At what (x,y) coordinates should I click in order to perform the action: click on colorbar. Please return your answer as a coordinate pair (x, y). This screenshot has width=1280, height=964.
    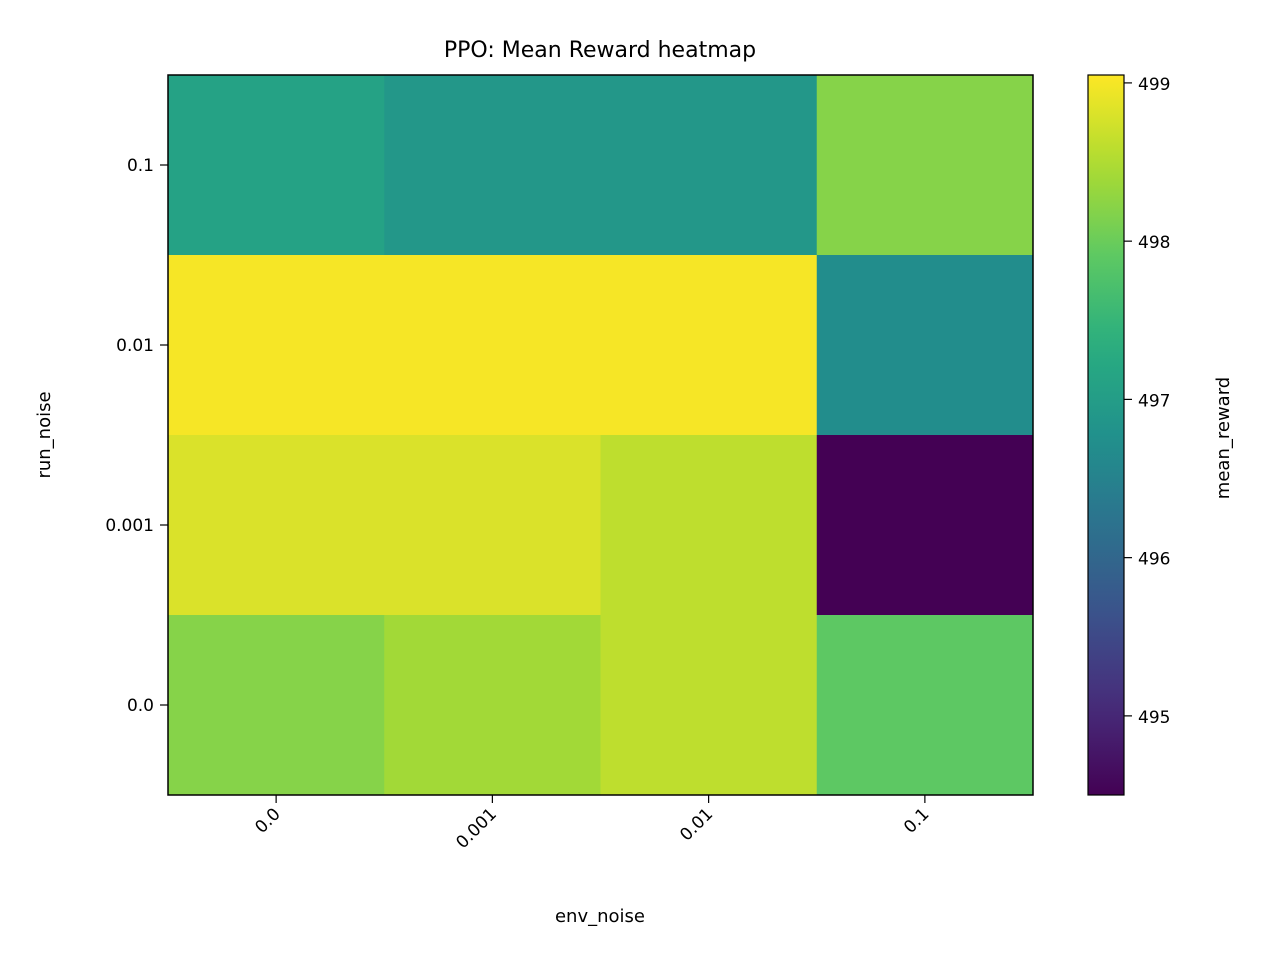
    Looking at the image, I should click on (1106, 435).